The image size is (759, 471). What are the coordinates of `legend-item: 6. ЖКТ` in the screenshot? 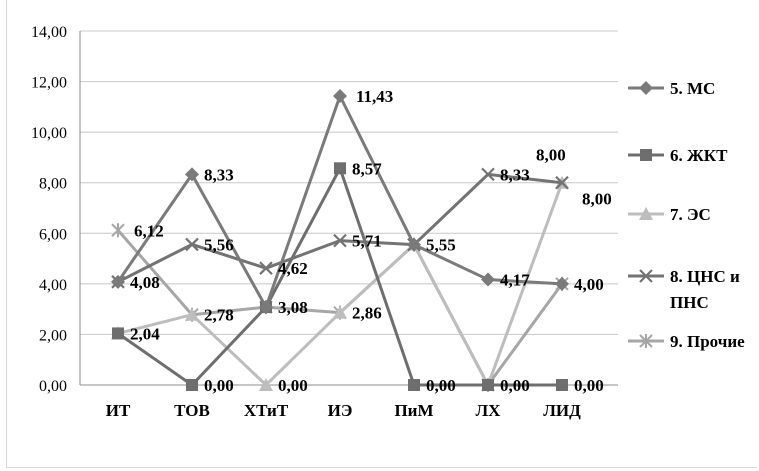 It's located at (678, 155).